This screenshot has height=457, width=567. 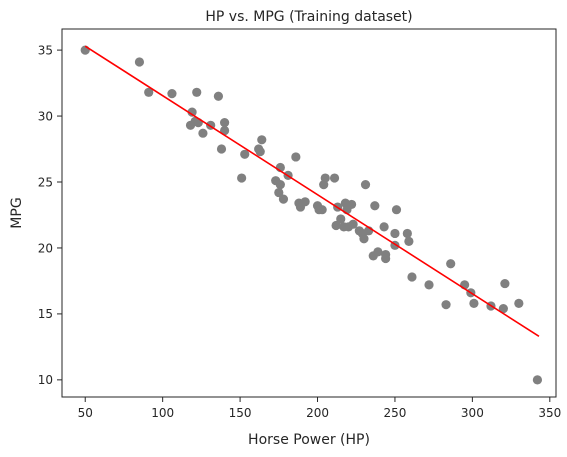 I want to click on x-tick-label: 200, so click(x=317, y=413).